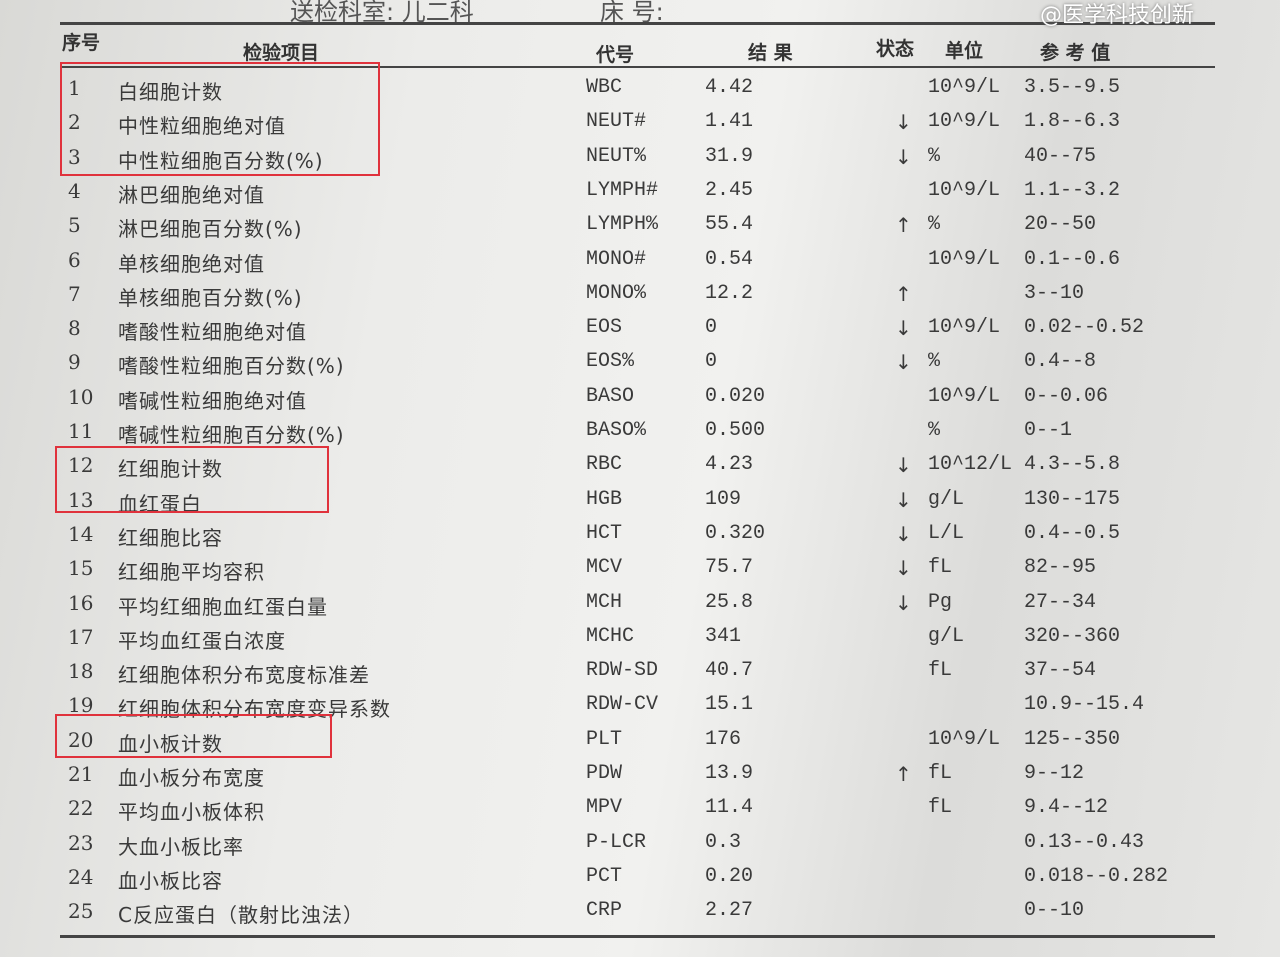 The image size is (1280, 957). I want to click on cell-code: RBC, so click(604, 465).